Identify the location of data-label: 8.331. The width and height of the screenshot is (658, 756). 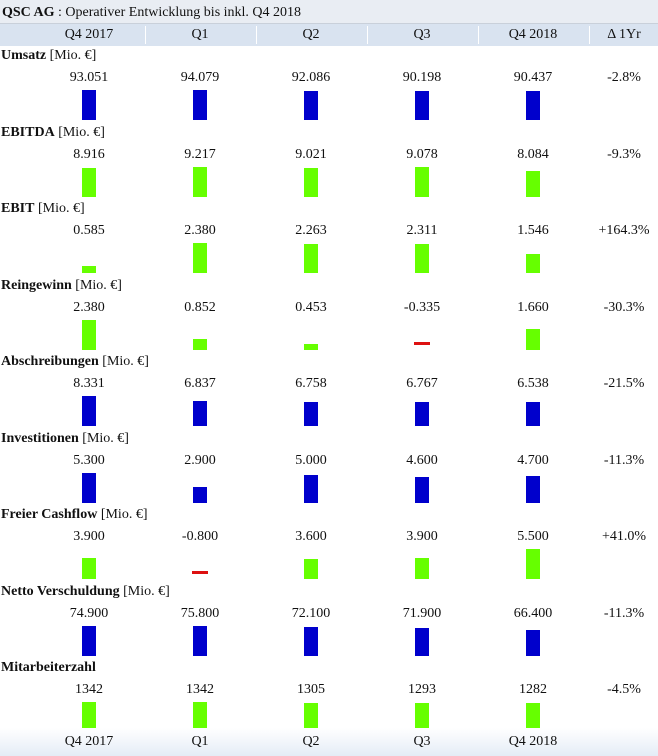
(89, 383).